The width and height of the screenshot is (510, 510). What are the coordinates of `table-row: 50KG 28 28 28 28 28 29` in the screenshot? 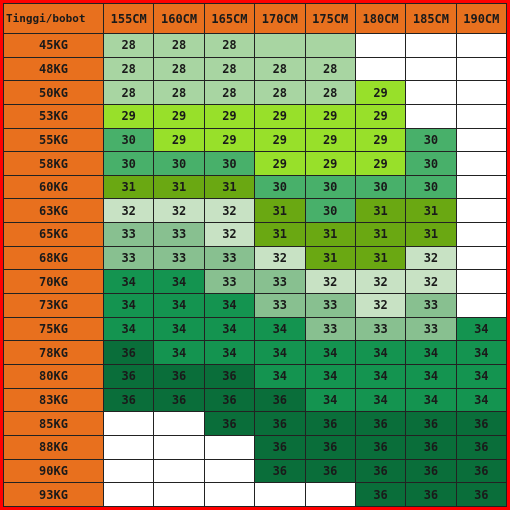 It's located at (255, 92).